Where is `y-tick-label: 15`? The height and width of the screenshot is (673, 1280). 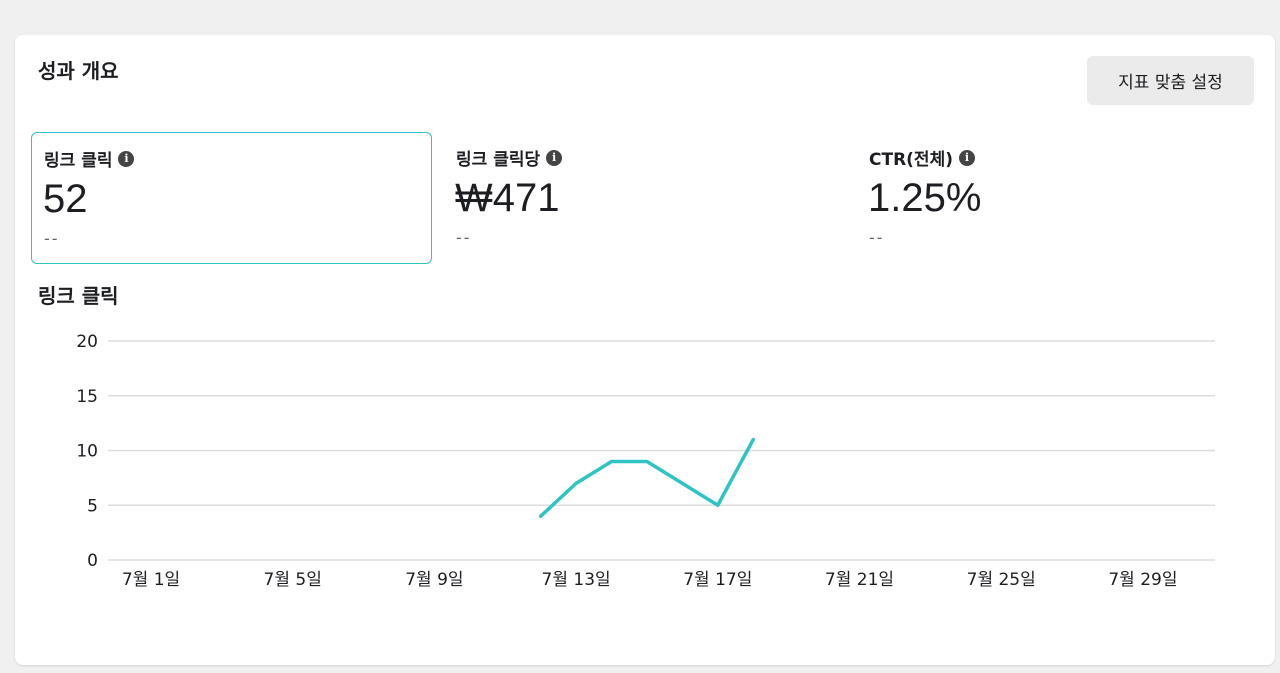 y-tick-label: 15 is located at coordinates (87, 397).